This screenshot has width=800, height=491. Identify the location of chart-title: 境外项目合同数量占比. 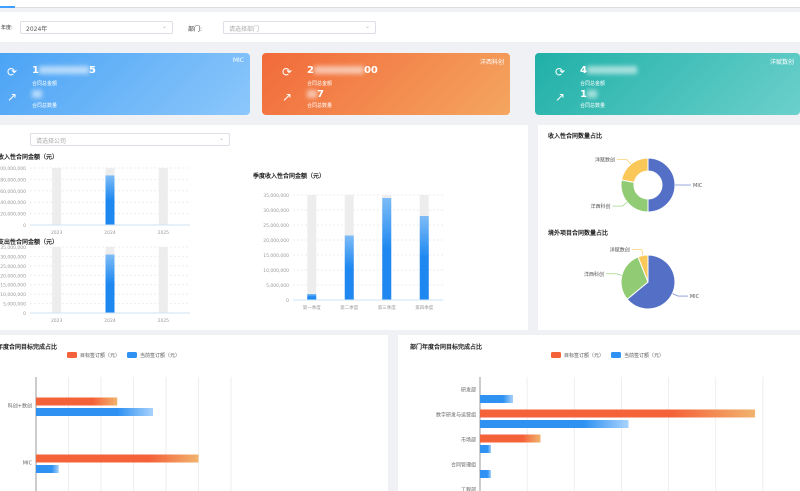
(578, 233).